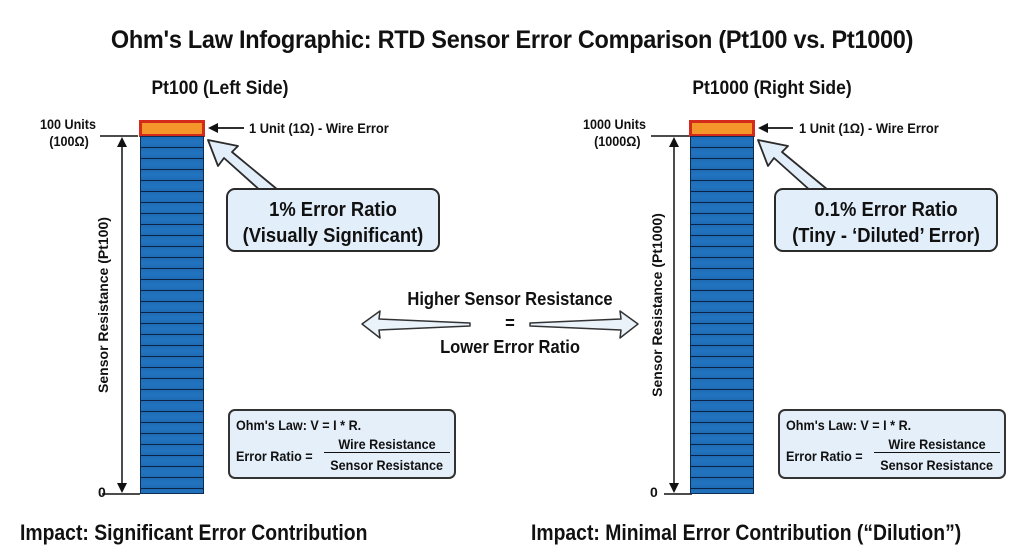 The image size is (1024, 559). I want to click on pt100-error-ratio-callout: 1% Error Ratio (Visually Significant), so click(333, 220).